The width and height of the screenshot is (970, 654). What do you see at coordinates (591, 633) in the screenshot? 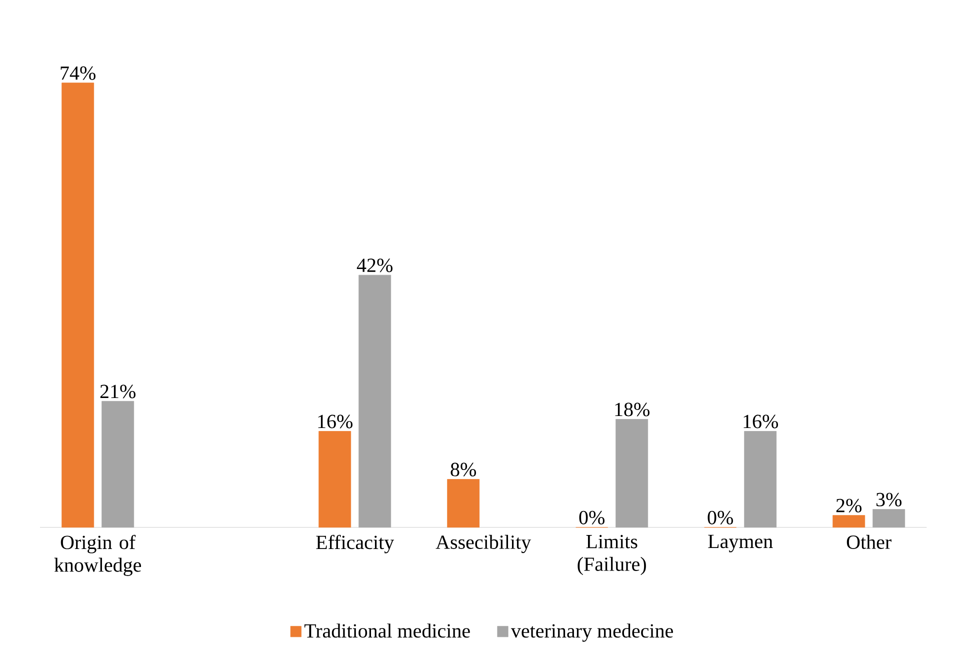
I see `legend-label: veterinary medecine` at bounding box center [591, 633].